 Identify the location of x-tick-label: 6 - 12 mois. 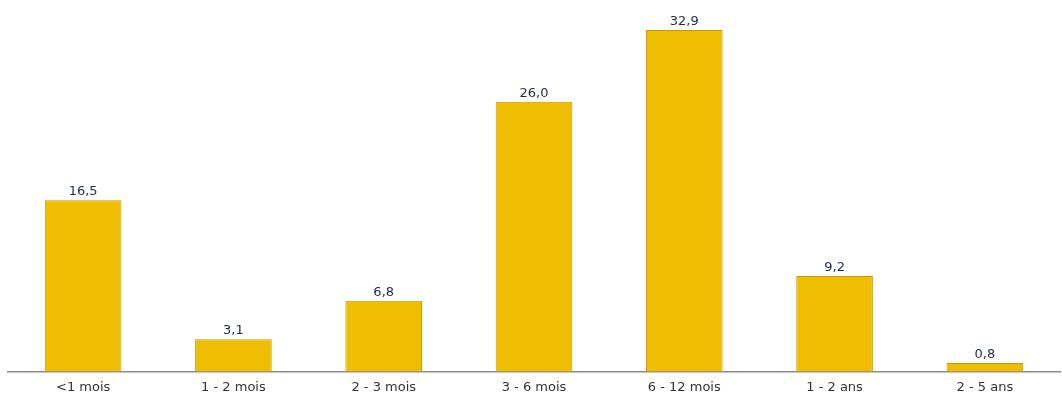
(684, 386).